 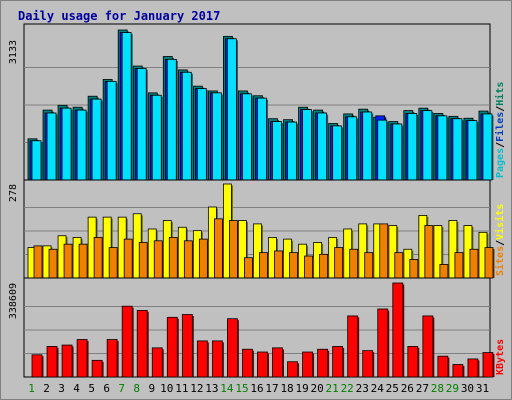 I want to click on x-tick-label-8: 8, so click(x=136, y=388).